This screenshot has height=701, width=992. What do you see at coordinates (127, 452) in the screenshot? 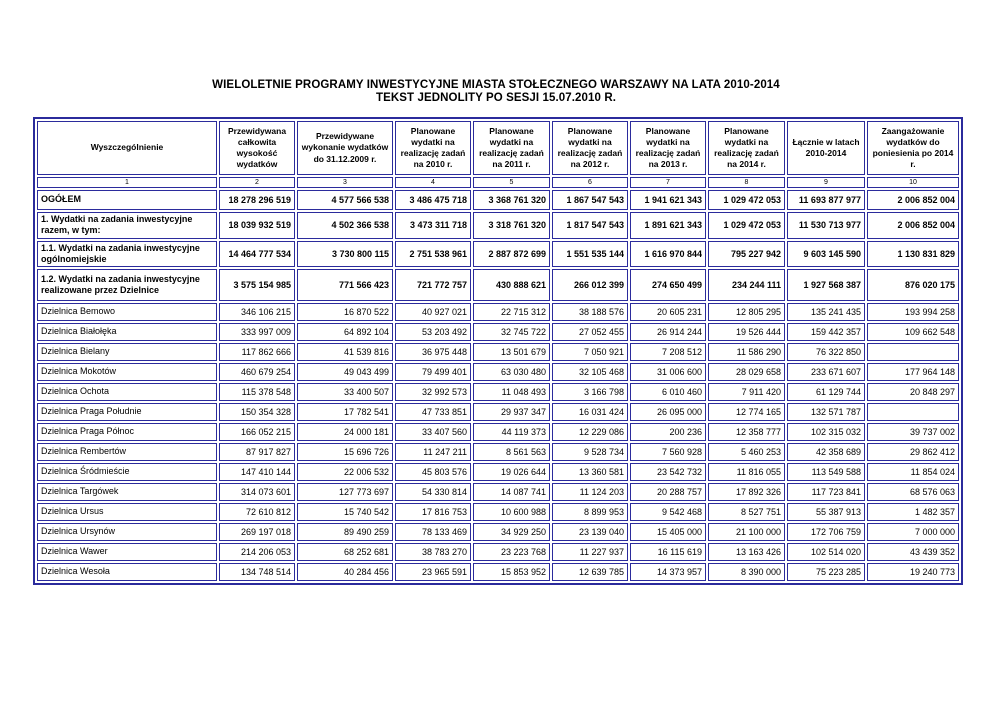
I see `row-label: Dzielnica Rembertów` at bounding box center [127, 452].